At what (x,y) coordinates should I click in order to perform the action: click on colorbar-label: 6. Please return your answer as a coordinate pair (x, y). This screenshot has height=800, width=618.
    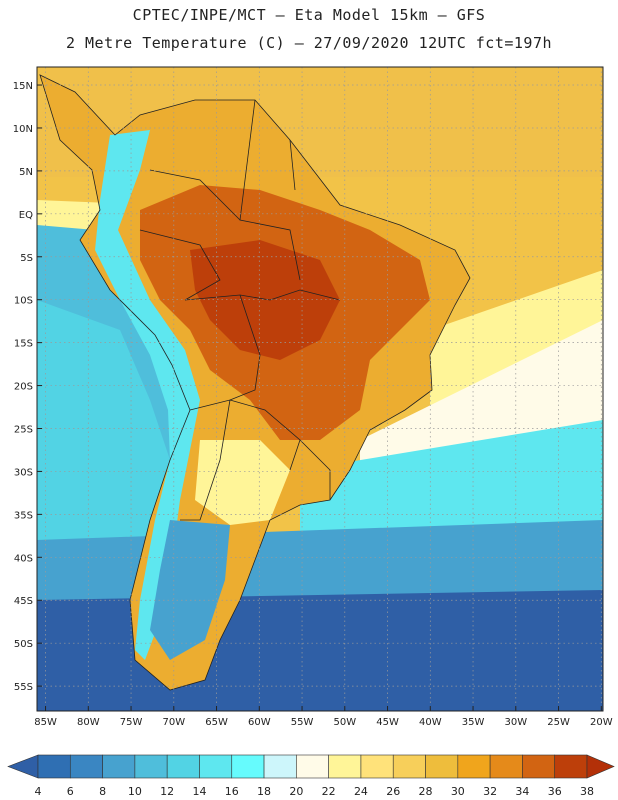
    Looking at the image, I should click on (70, 791).